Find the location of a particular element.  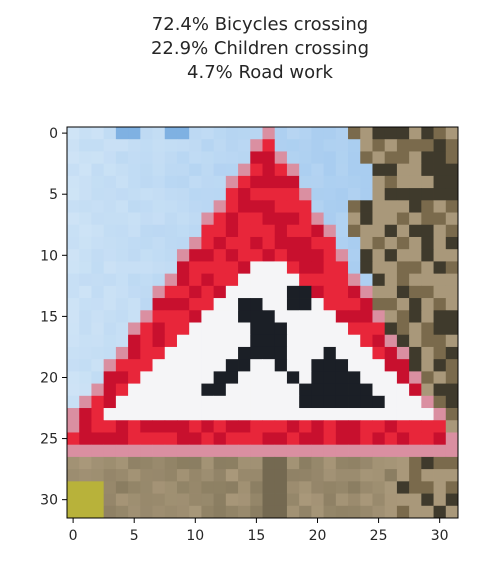

title-line-2: 22.9% Children crossing is located at coordinates (260, 48).